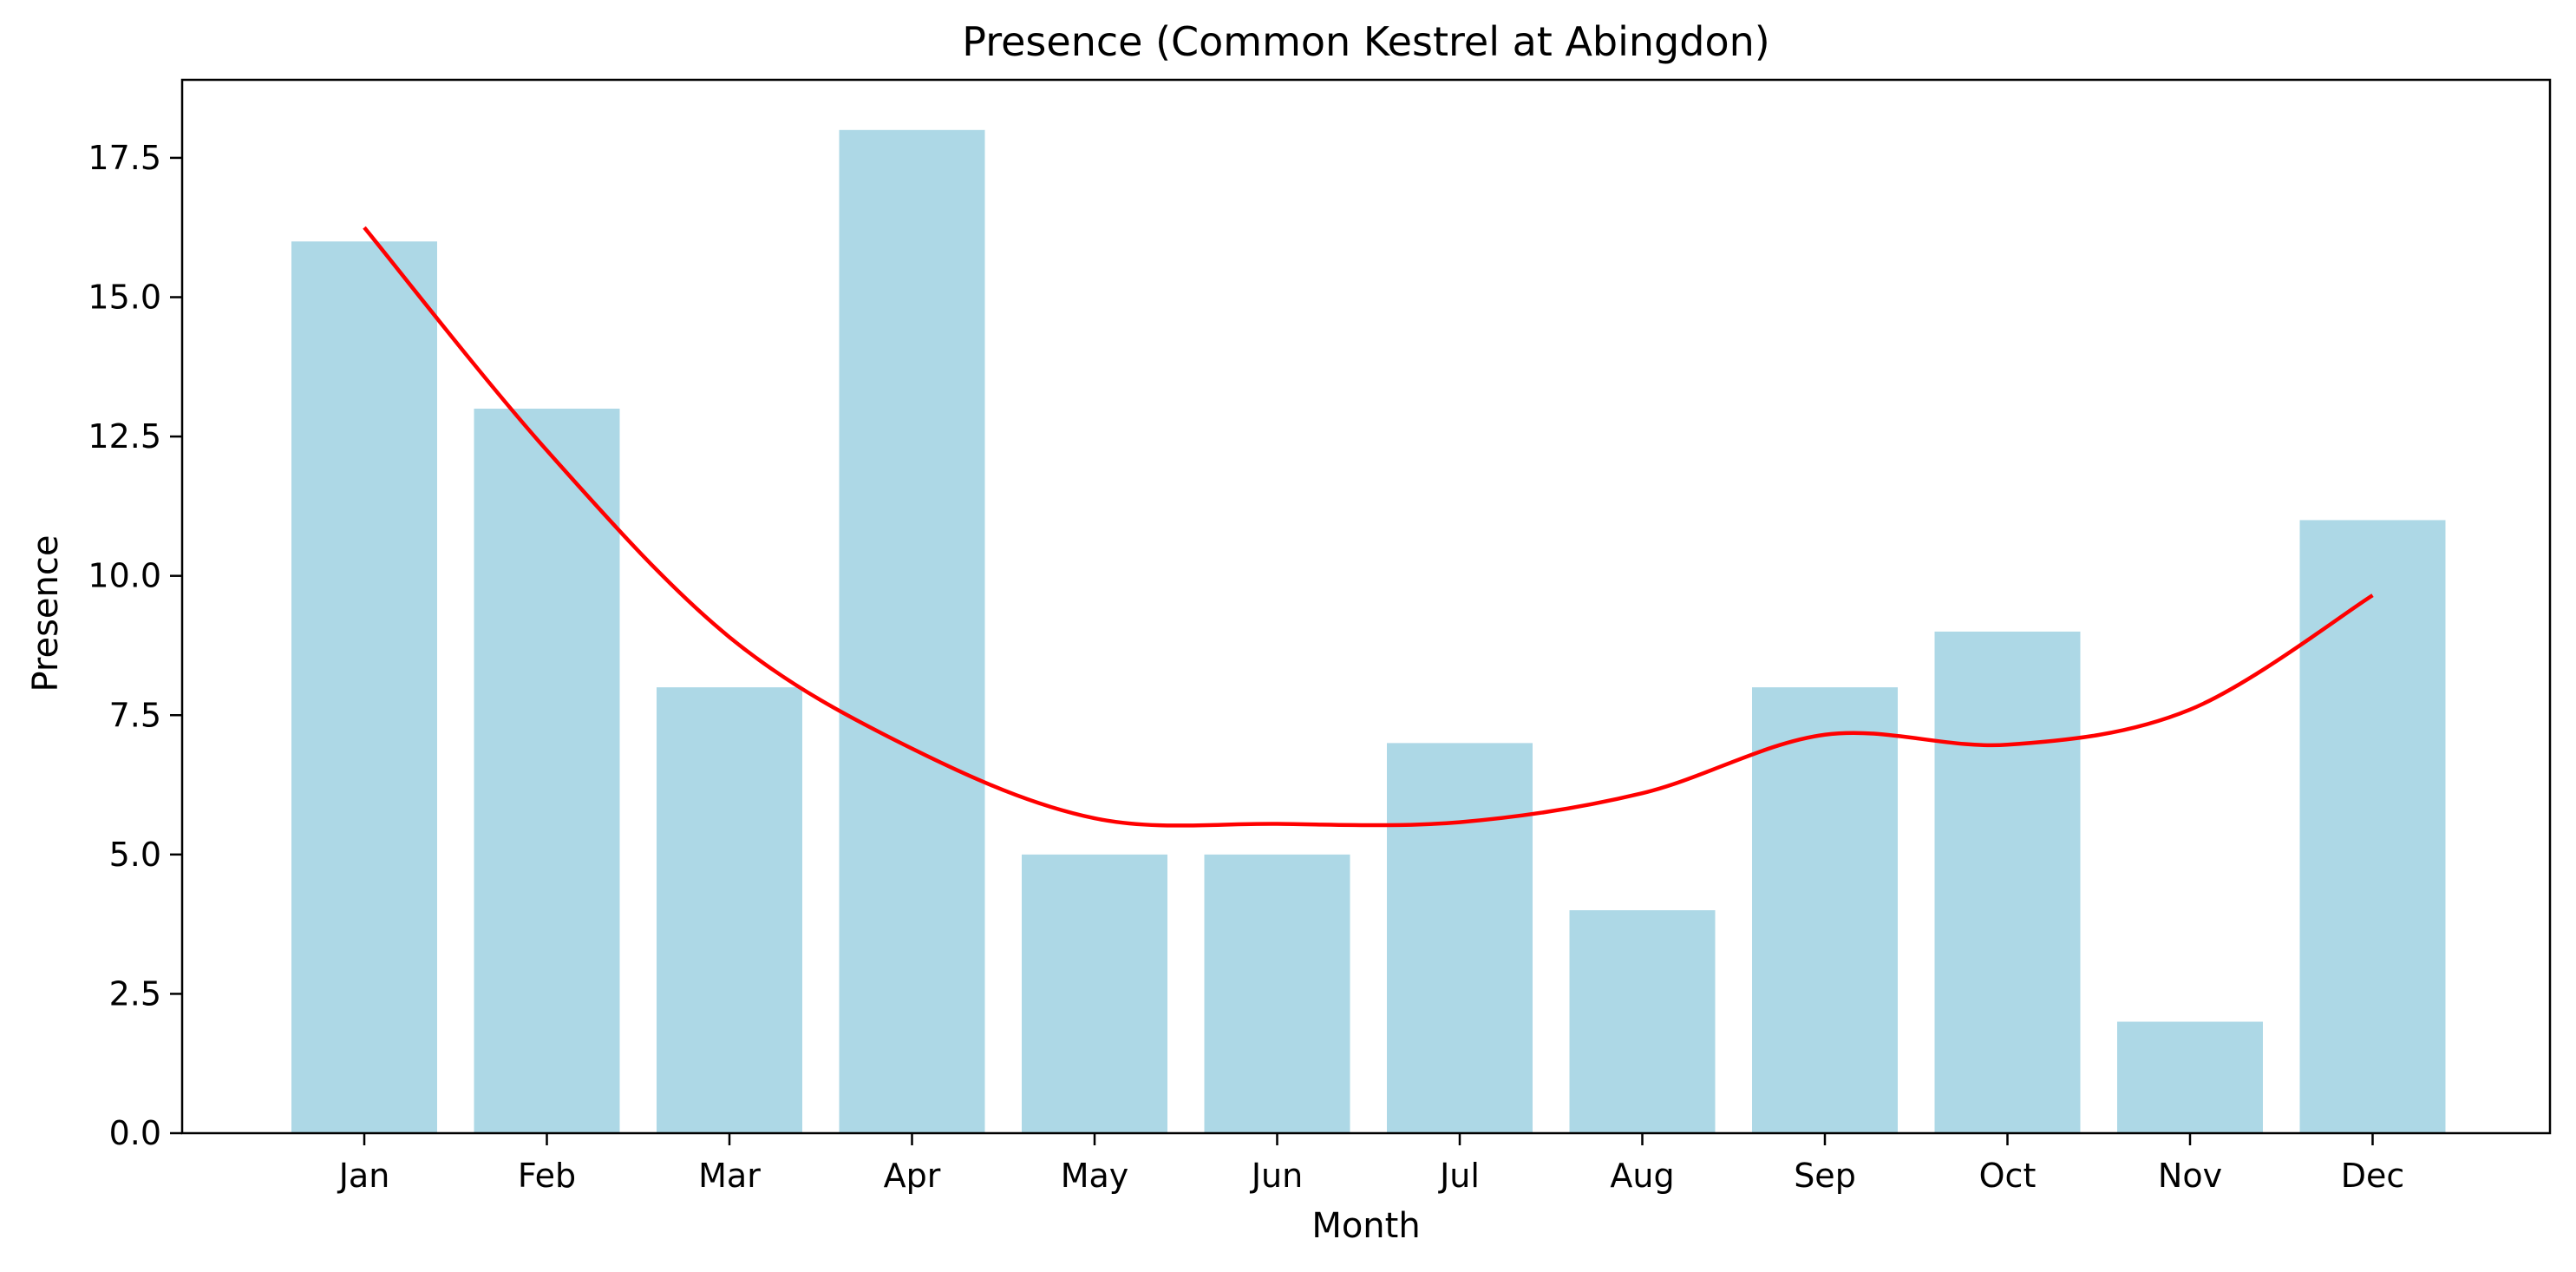  I want to click on x-tick-label-feb: Feb, so click(547, 1176).